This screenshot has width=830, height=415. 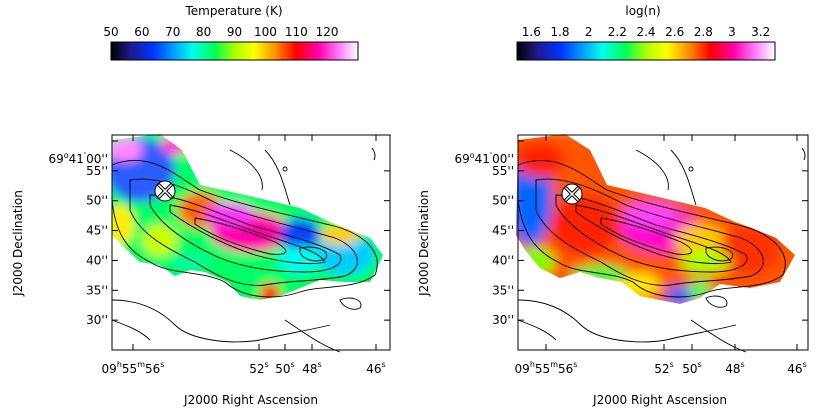 What do you see at coordinates (559, 32) in the screenshot?
I see `colorbar-tick-label: 1.8` at bounding box center [559, 32].